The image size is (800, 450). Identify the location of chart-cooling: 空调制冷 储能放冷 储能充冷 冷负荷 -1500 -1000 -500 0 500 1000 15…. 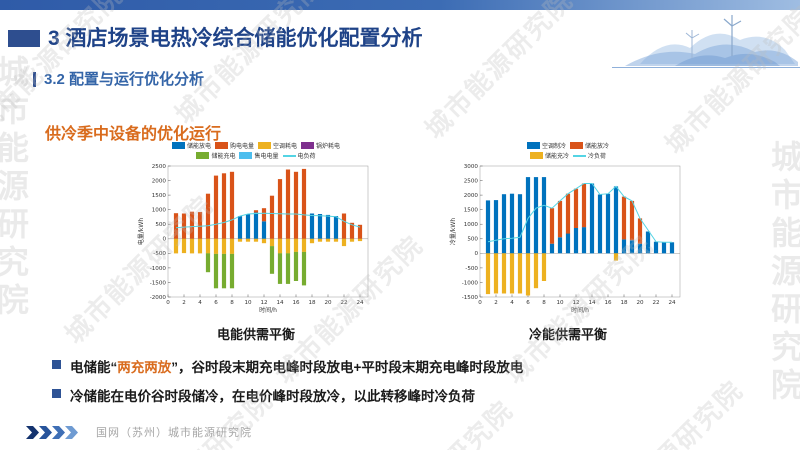
(568, 242).